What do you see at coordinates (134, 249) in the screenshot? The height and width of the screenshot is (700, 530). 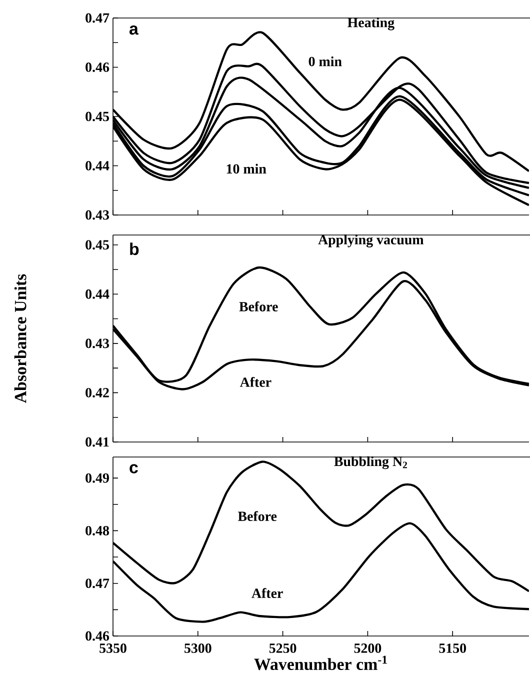 I see `annotation: b` at bounding box center [134, 249].